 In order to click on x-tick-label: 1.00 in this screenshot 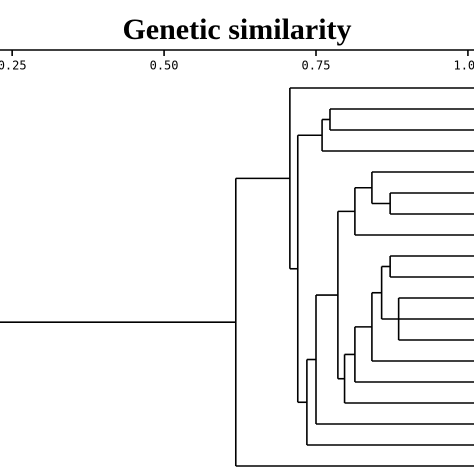, I will do `click(463, 66)`.